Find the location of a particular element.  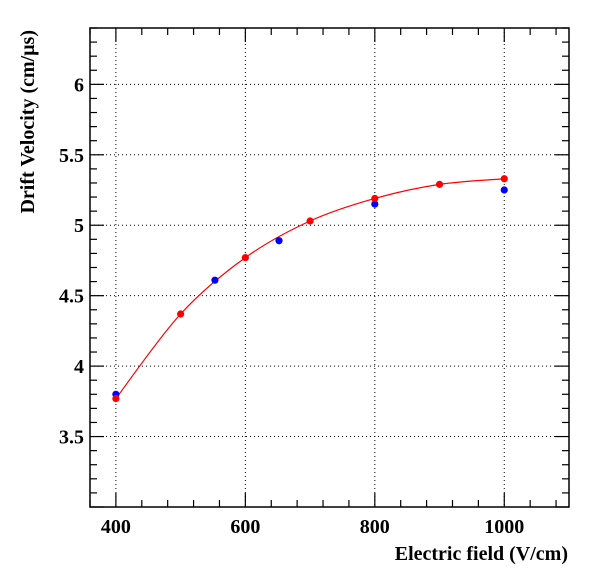

x-axis-title: Electric field (V/cm) is located at coordinates (481, 554).